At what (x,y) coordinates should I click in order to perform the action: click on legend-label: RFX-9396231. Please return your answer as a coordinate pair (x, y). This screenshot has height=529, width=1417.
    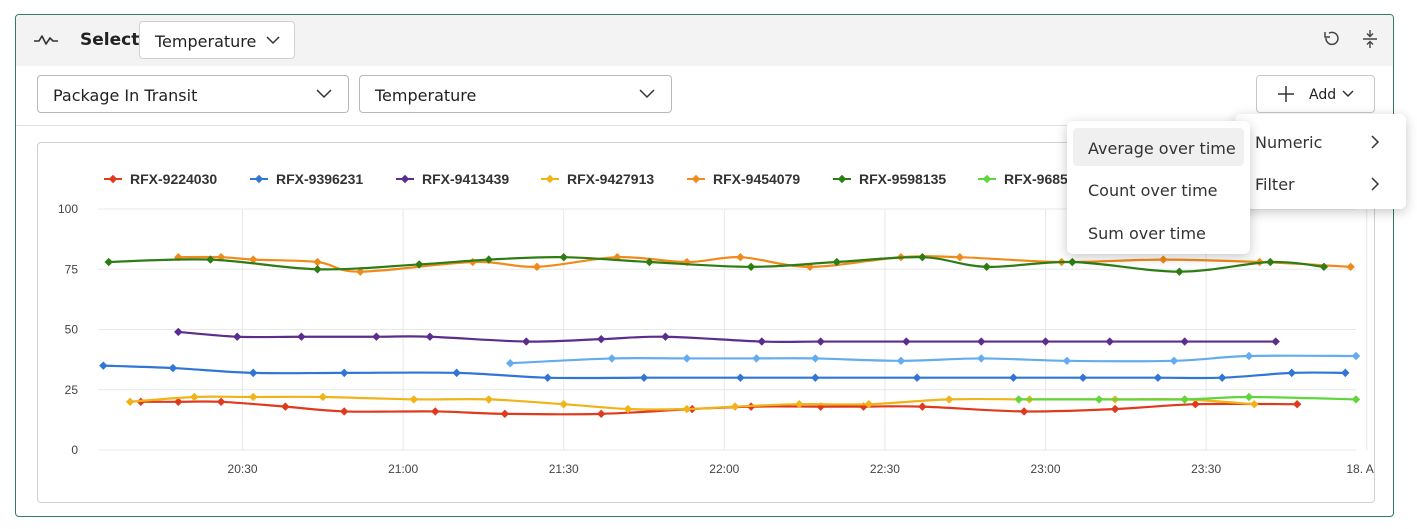
    Looking at the image, I should click on (319, 179).